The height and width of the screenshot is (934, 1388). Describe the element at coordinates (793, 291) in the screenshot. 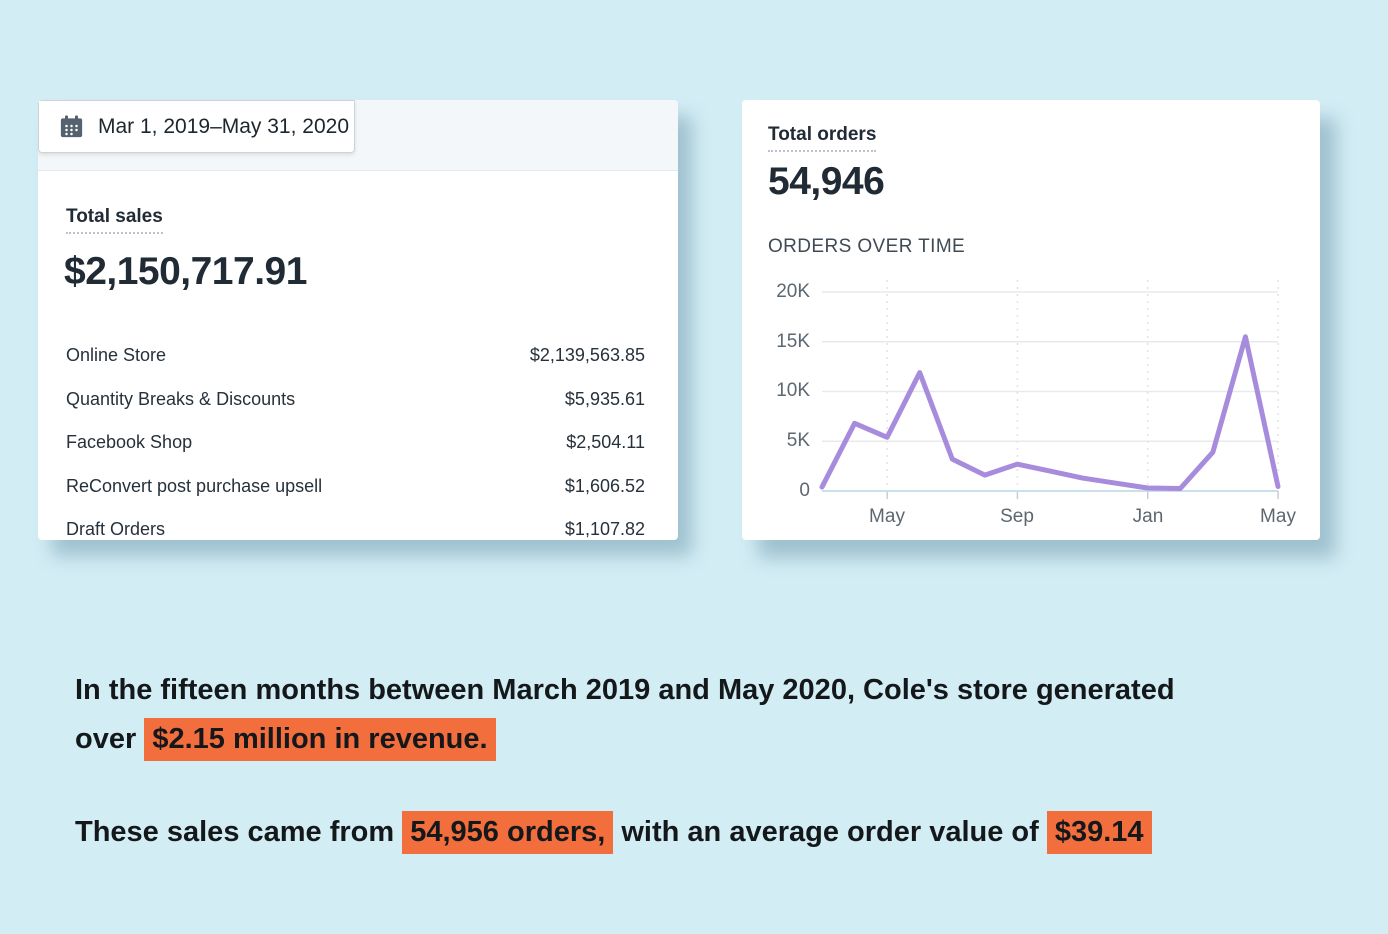

I see `y-axis-label: 20K` at that location.